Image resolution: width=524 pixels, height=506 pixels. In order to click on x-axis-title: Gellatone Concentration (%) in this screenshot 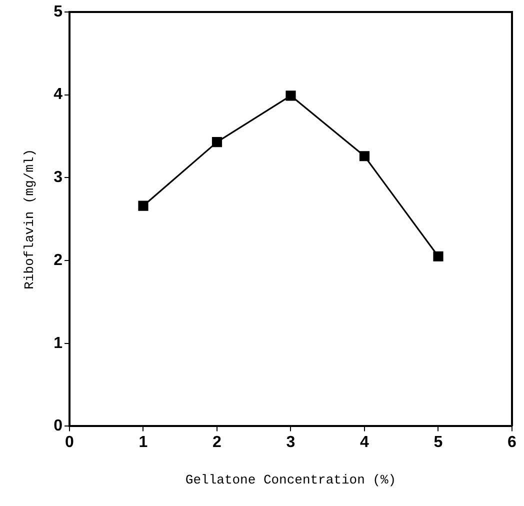, I will do `click(290, 480)`.